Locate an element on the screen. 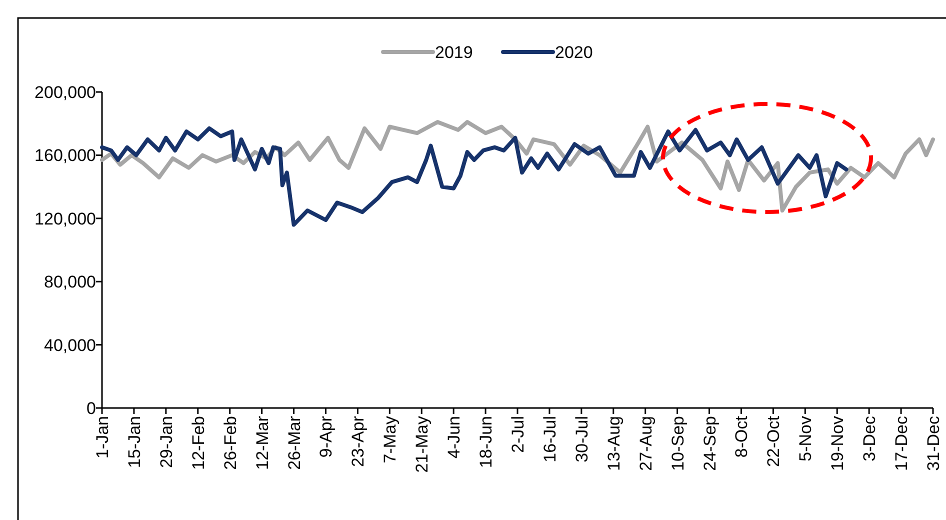  y-tick-label: 40,000 is located at coordinates (70, 345).